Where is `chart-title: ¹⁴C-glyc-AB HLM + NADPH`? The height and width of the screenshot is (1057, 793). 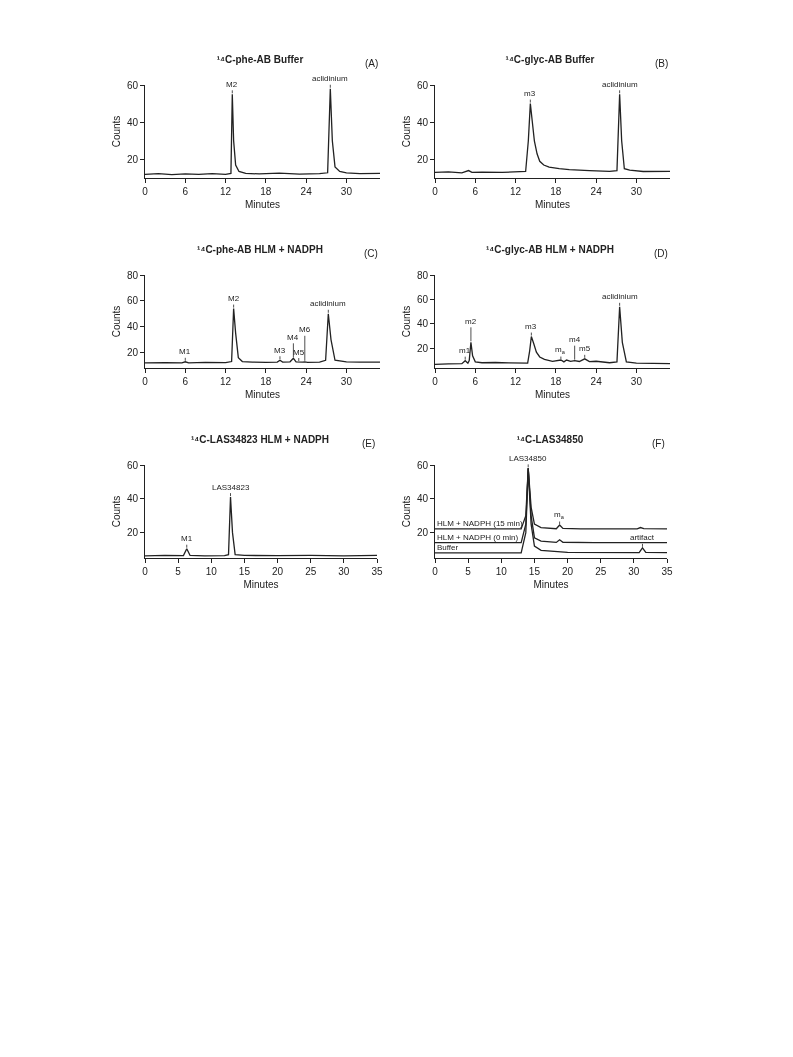 chart-title: ¹⁴C-glyc-AB HLM + NADPH is located at coordinates (550, 249).